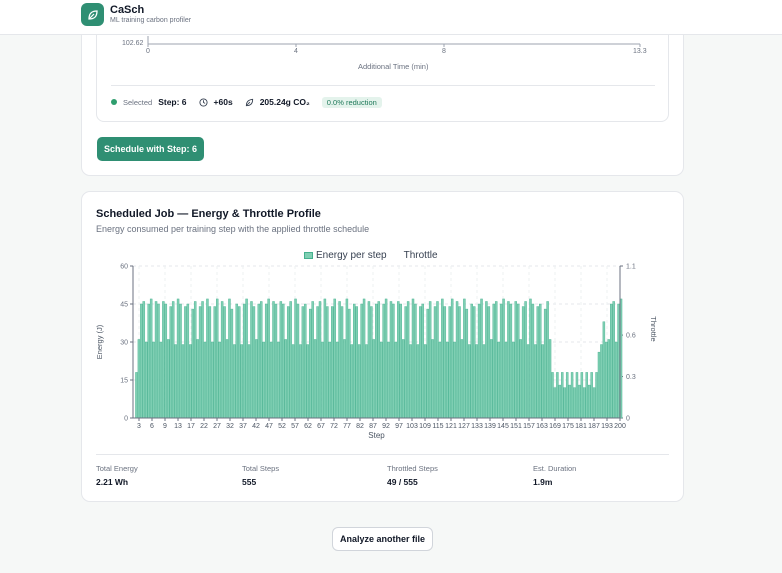 Image resolution: width=782 pixels, height=573 pixels. Describe the element at coordinates (150, 149) in the screenshot. I see `schedule-button: Schedule with Step: 6` at that location.